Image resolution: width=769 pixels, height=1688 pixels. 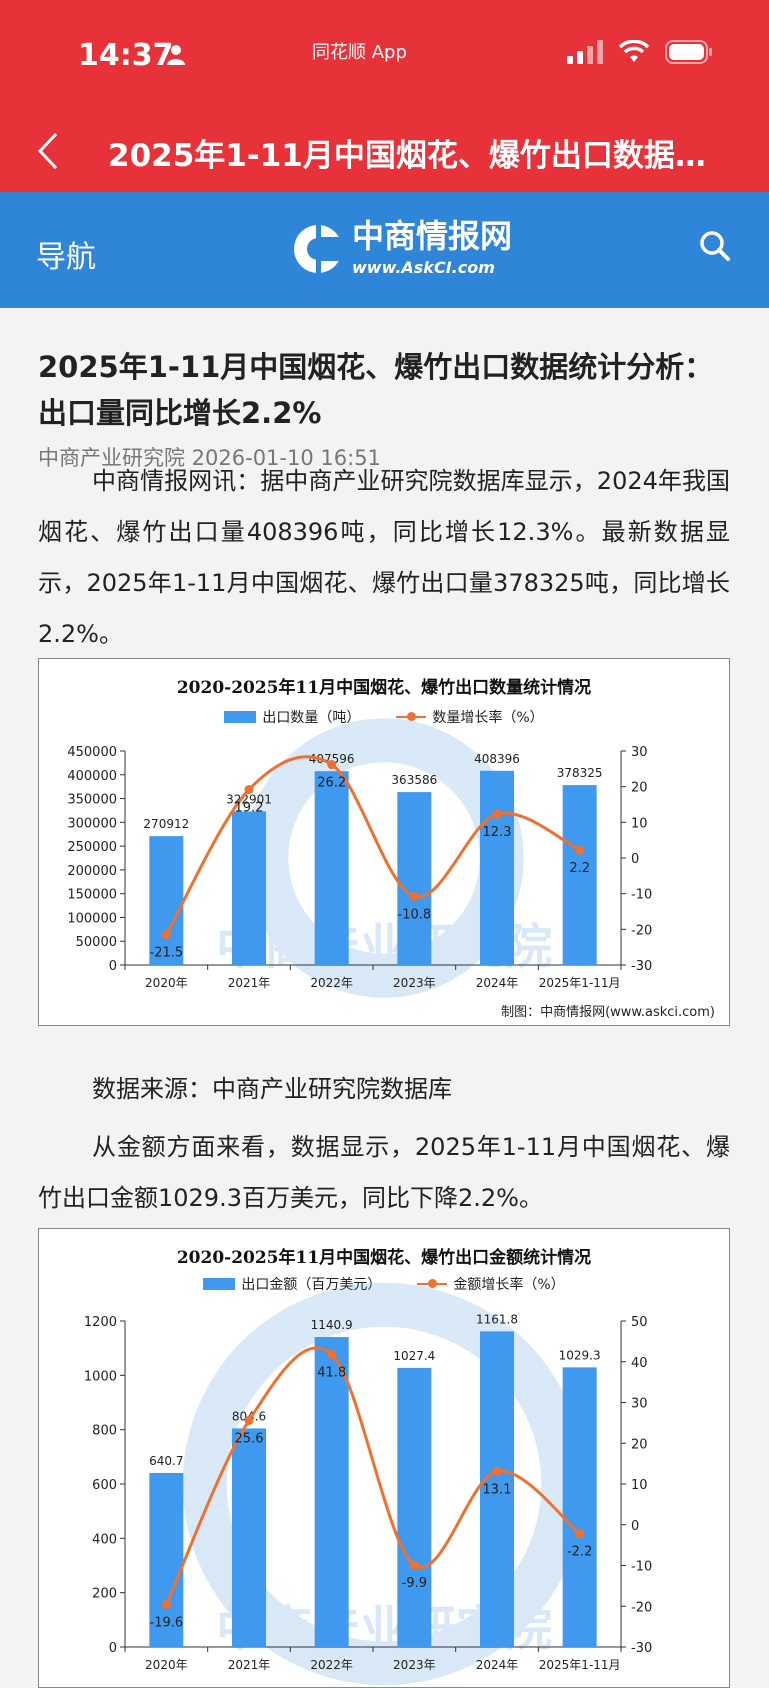 I want to click on battery-icon, so click(x=688, y=52).